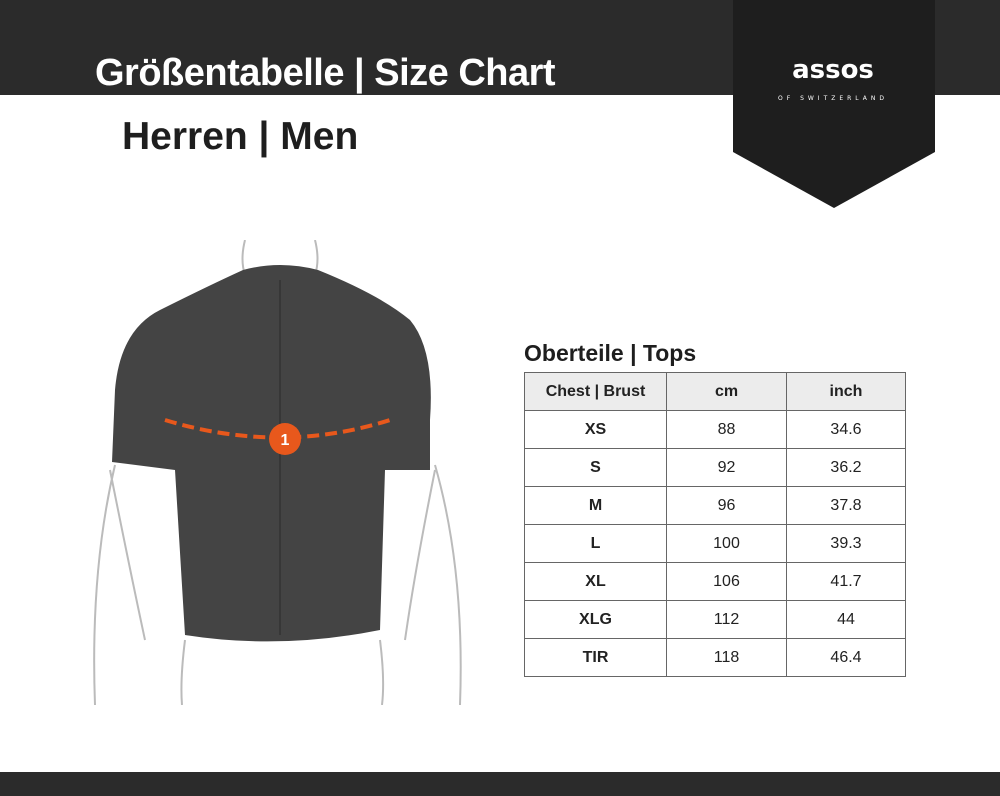  I want to click on logo-tagline: OF SWITZERLAND, so click(833, 98).